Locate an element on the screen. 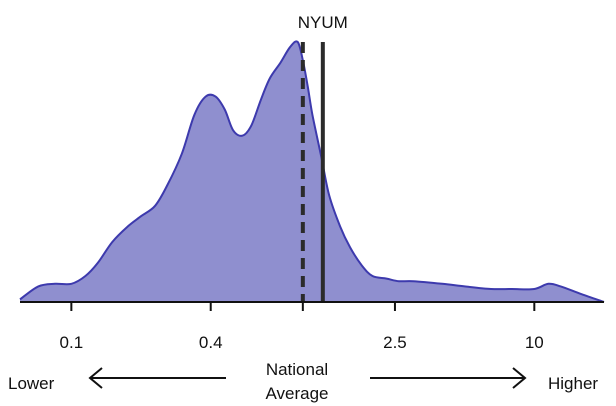  right-arrow is located at coordinates (448, 378).